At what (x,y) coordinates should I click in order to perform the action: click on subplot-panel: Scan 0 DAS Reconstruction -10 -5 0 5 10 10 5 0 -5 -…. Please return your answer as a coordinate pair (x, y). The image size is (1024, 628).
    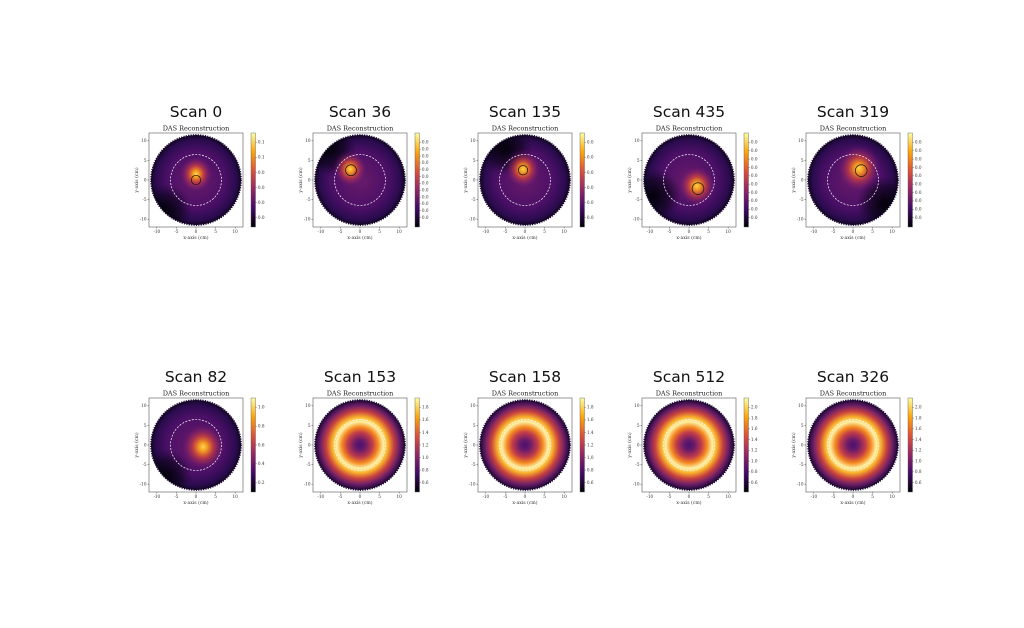
    Looking at the image, I should click on (199, 172).